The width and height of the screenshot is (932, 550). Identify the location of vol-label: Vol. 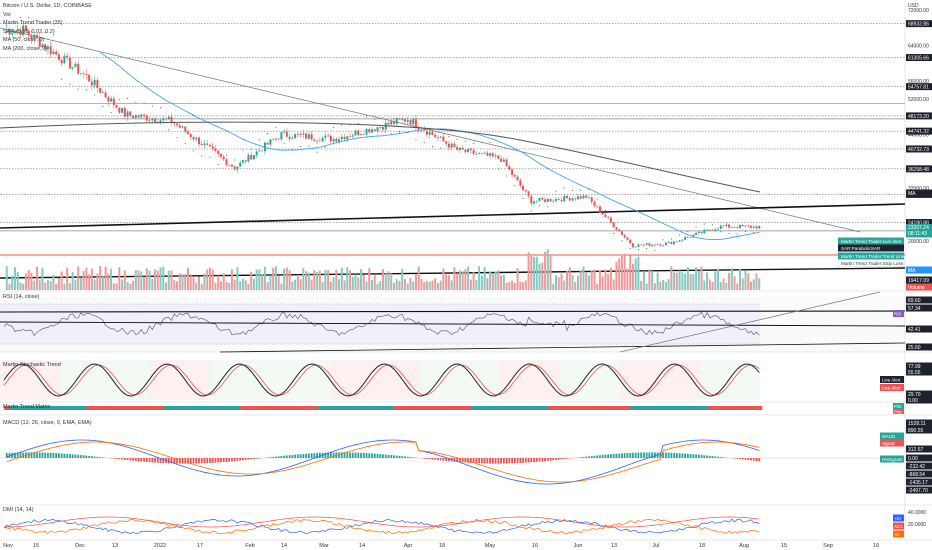
(7, 14).